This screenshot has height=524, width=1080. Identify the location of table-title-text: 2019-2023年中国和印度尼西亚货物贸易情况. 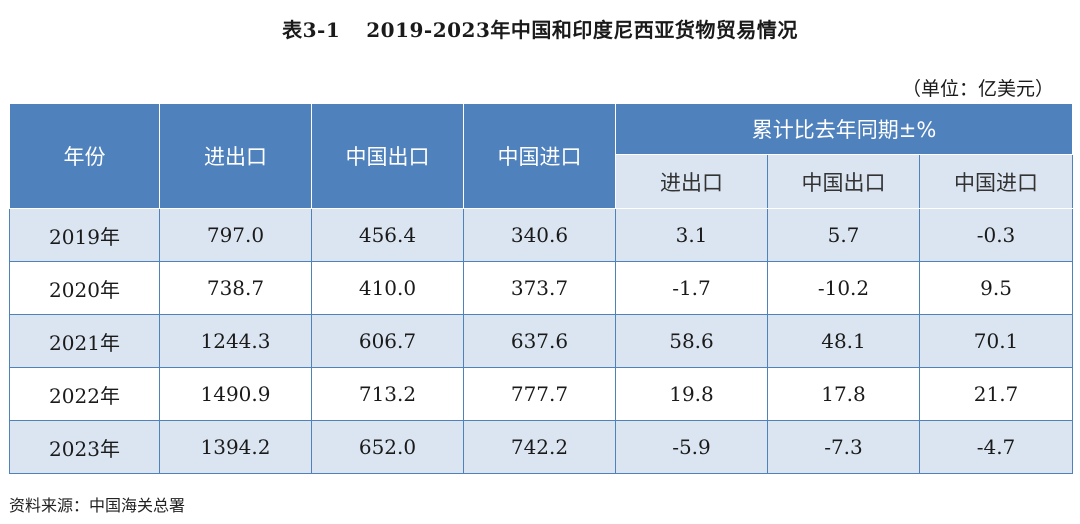
(582, 30).